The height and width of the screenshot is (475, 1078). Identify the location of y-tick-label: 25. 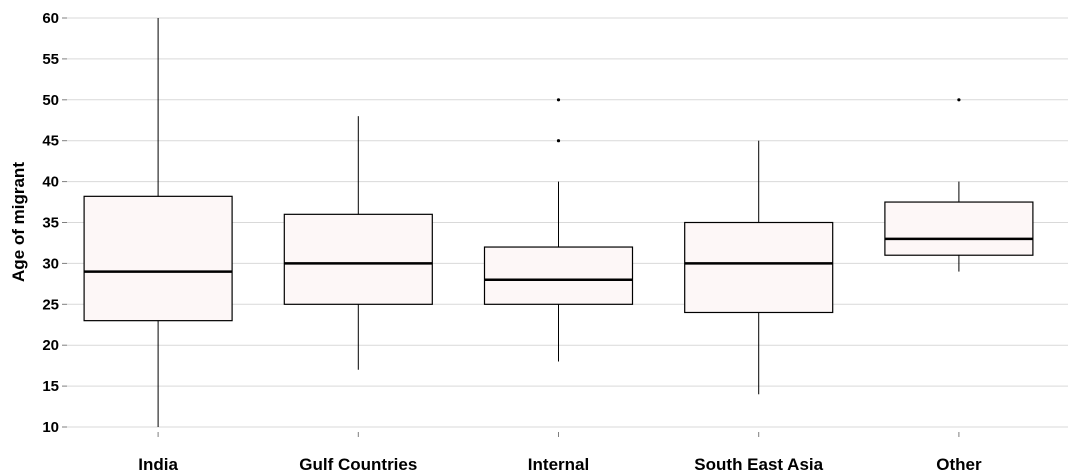
(50, 304).